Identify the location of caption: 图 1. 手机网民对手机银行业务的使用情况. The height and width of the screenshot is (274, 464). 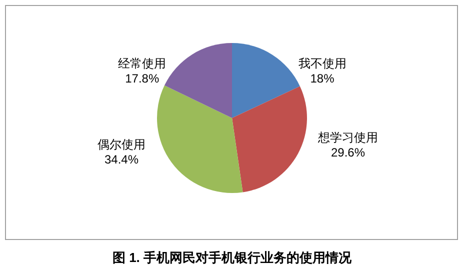
(232, 257).